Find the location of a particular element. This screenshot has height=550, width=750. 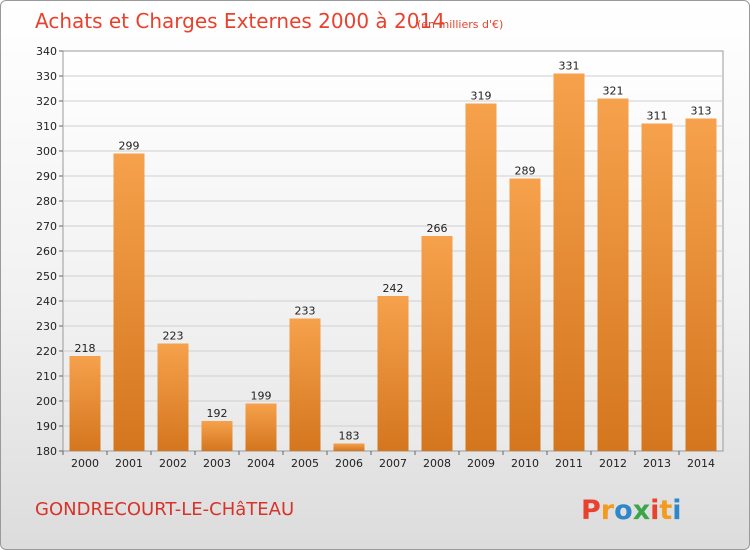

bar-2008 is located at coordinates (437, 343).